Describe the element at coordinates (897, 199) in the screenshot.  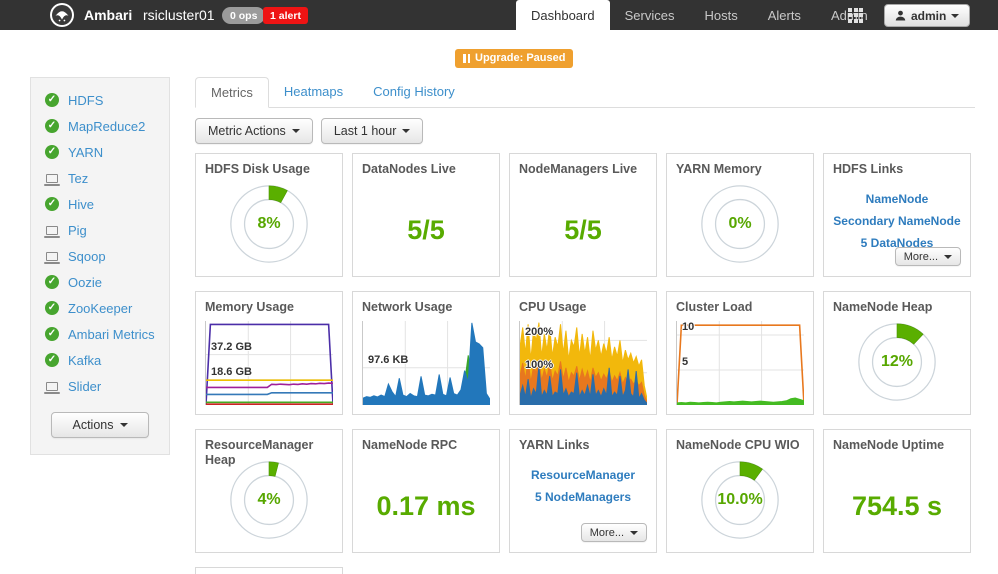
I see `widget-link: NameNode` at that location.